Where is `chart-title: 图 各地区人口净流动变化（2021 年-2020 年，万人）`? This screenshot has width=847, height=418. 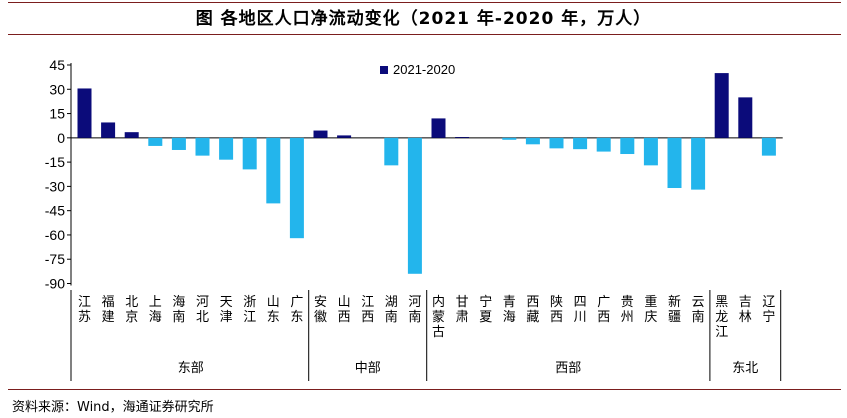
chart-title: 图 各地区人口净流动变化（2021 年-2020 年，万人） is located at coordinates (423, 19).